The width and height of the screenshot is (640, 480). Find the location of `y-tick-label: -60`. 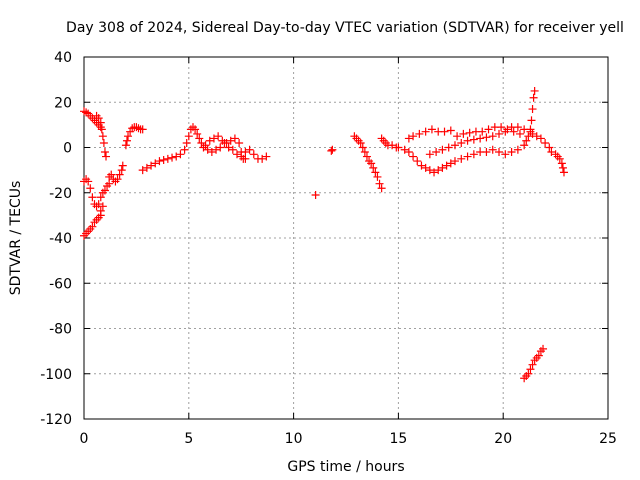

y-tick-label: -60 is located at coordinates (60, 284).